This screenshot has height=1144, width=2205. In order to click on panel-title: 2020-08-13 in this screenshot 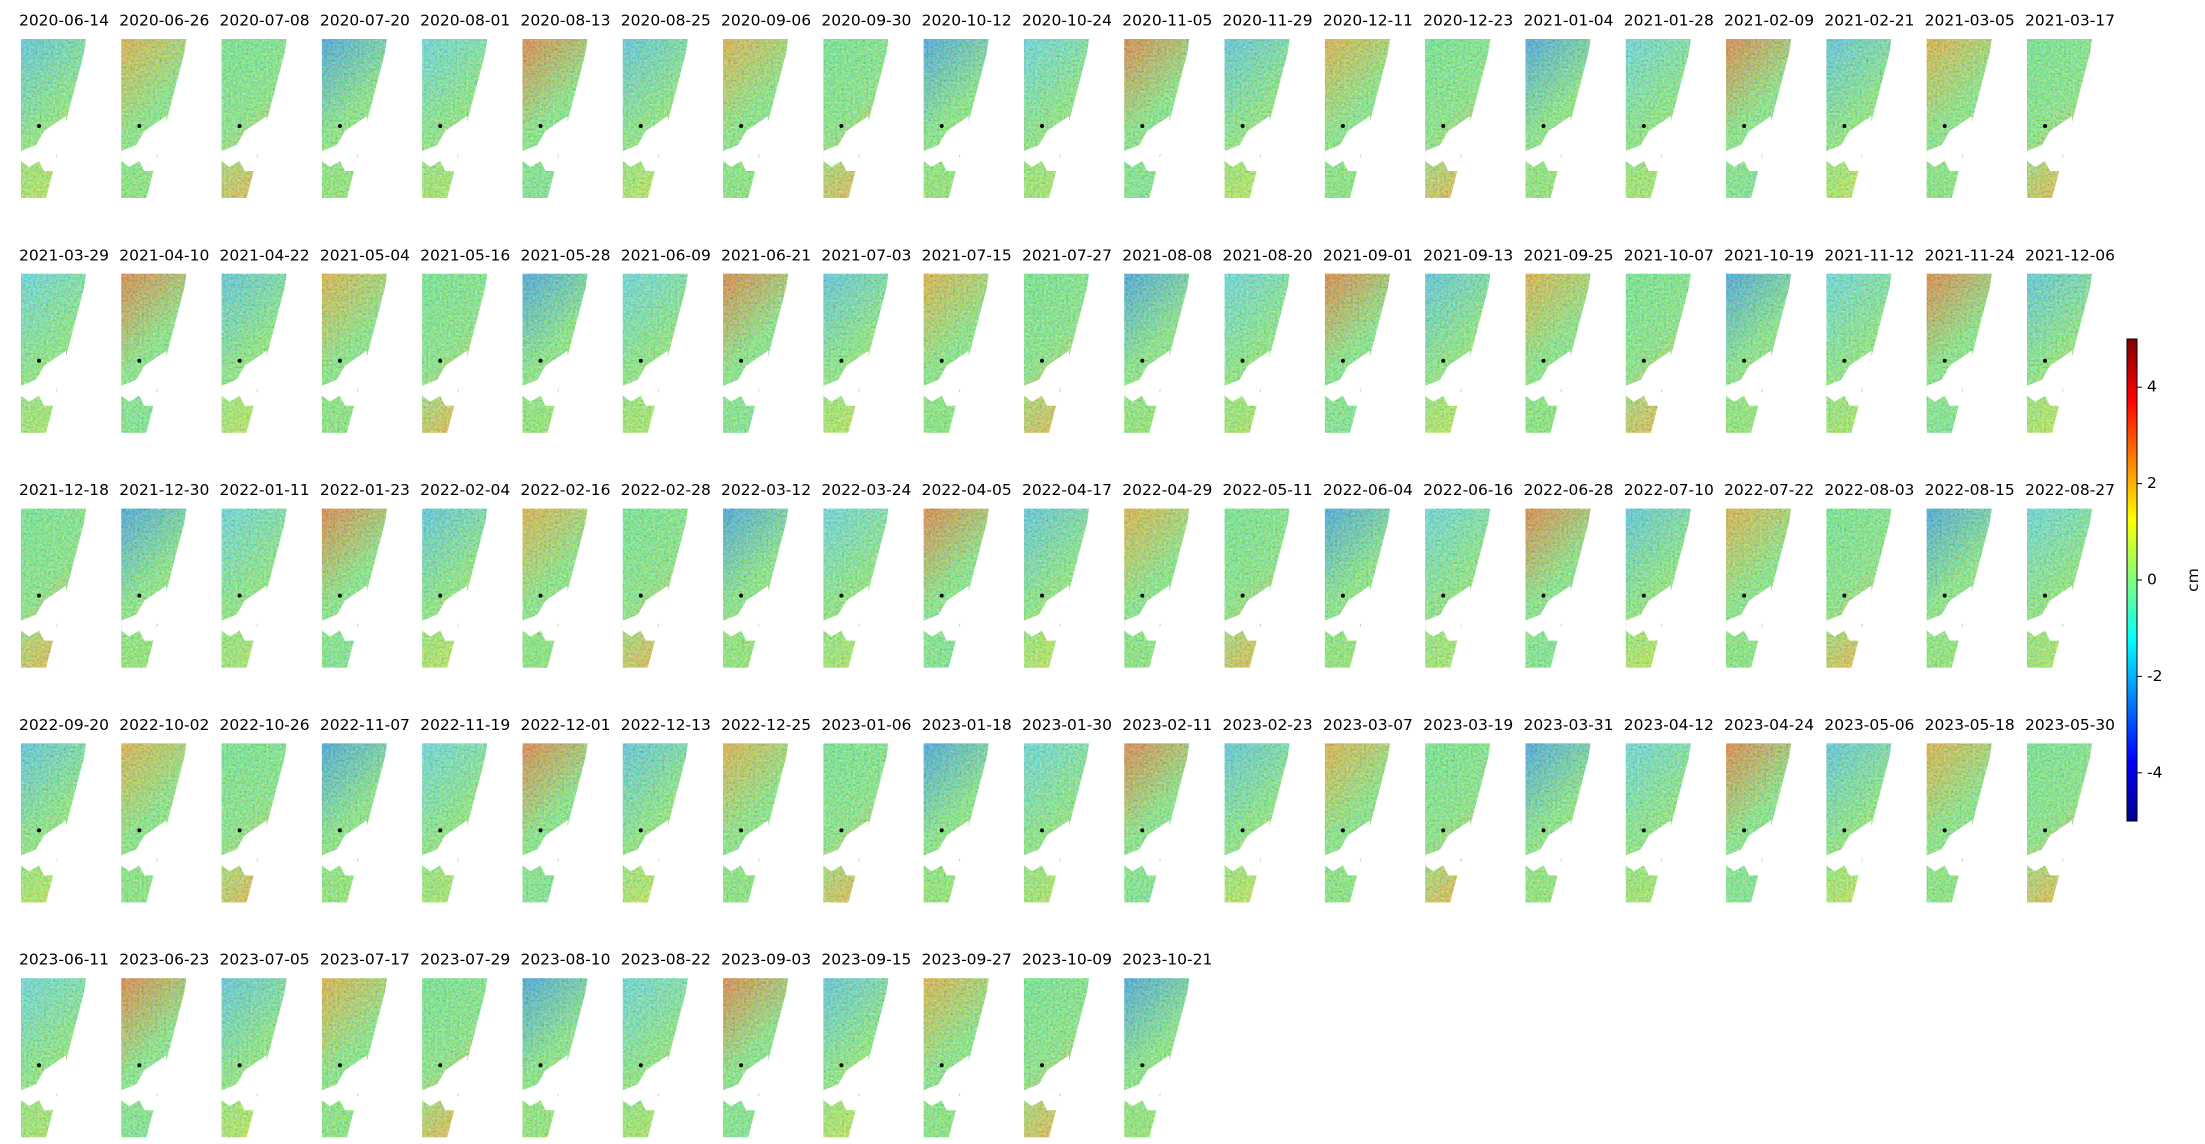, I will do `click(565, 21)`.